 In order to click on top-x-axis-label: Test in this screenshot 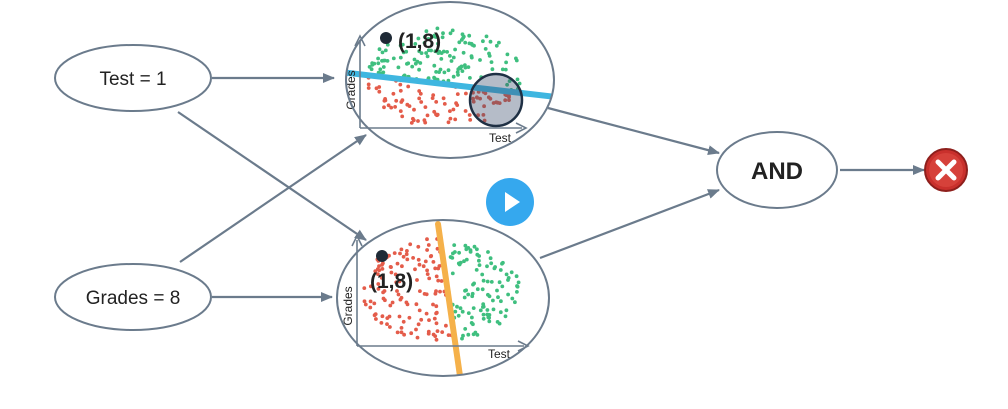, I will do `click(500, 138)`.